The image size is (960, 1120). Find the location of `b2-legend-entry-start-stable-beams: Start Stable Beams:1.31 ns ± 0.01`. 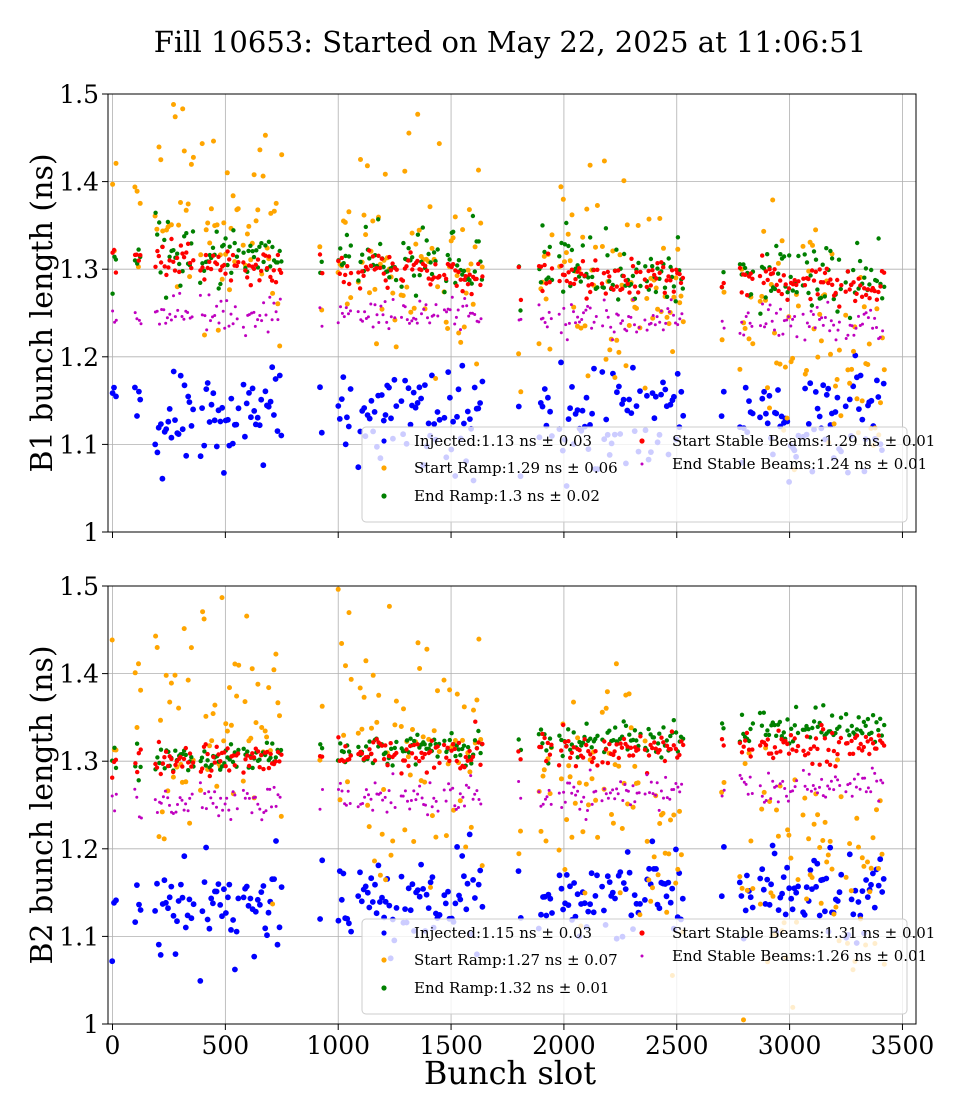

b2-legend-entry-start-stable-beams: Start Stable Beams:1.31 ns ± 0.01 is located at coordinates (803, 933).